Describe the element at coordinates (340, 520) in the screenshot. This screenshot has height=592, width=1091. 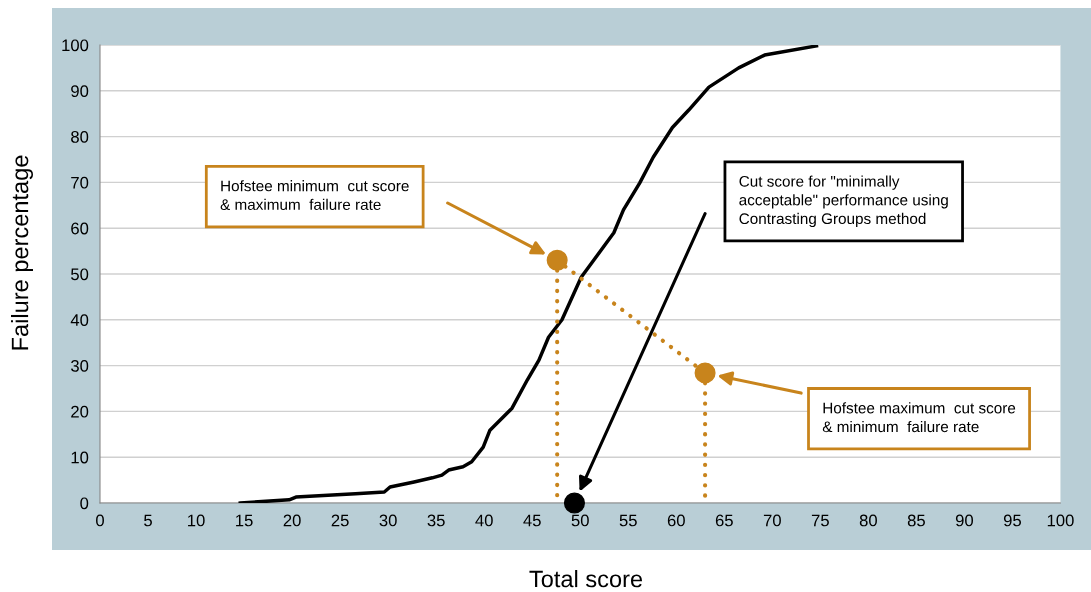
I see `x-tick-label: 25` at that location.